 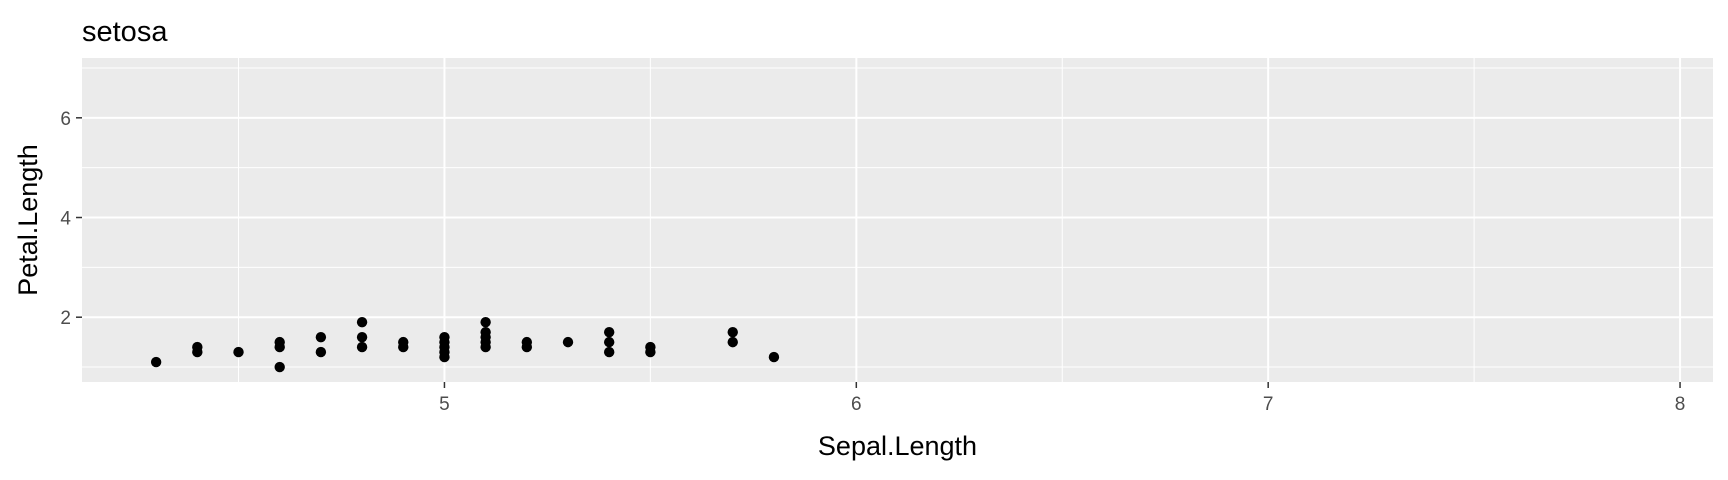 What do you see at coordinates (465, 344) in the screenshot?
I see `data-points` at bounding box center [465, 344].